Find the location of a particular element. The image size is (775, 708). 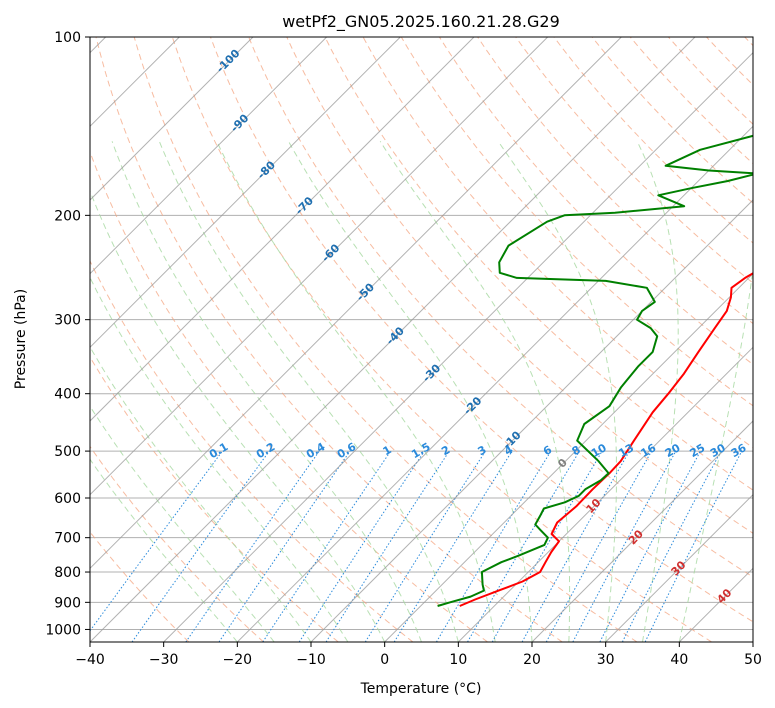

y-tick-label: 200 is located at coordinates (67, 216).